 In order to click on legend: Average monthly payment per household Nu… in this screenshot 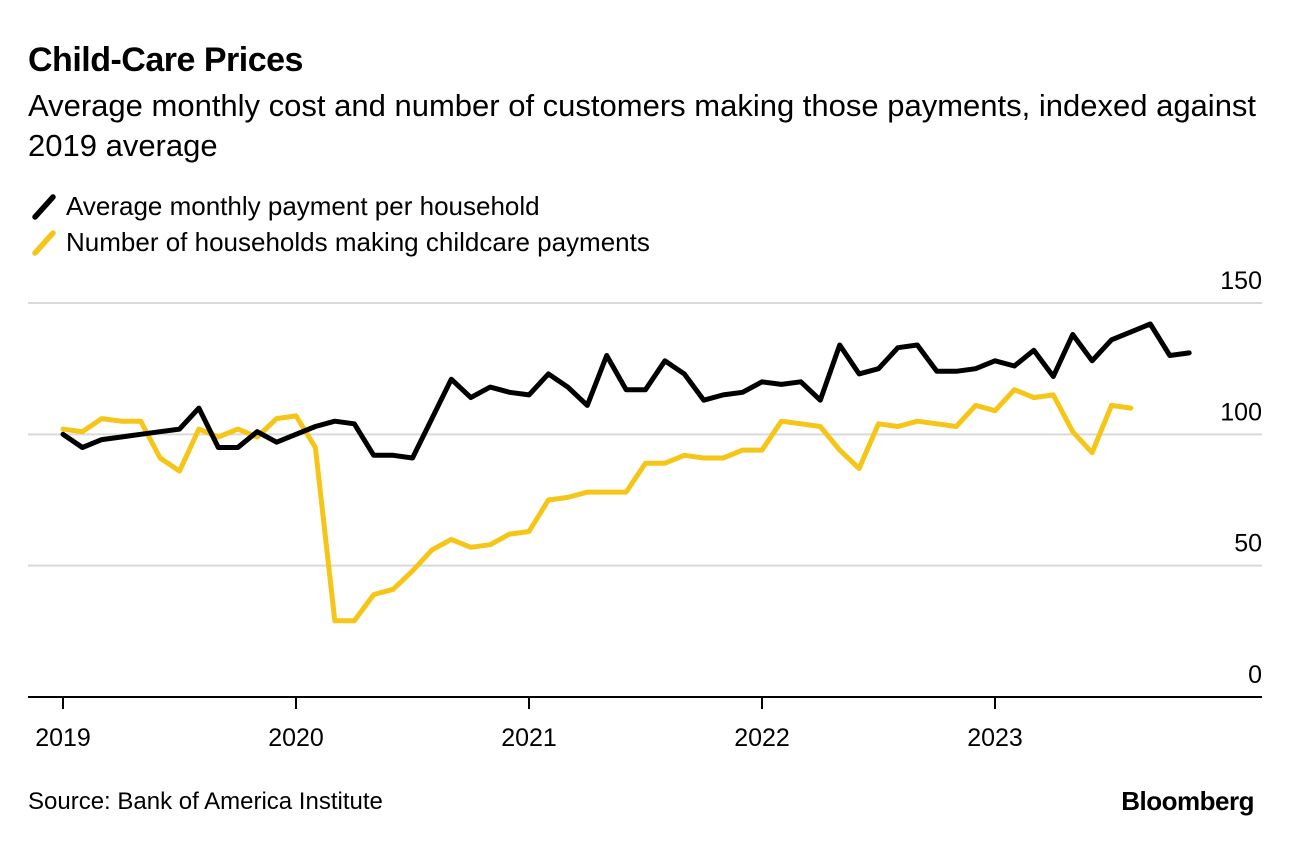, I will do `click(339, 224)`.